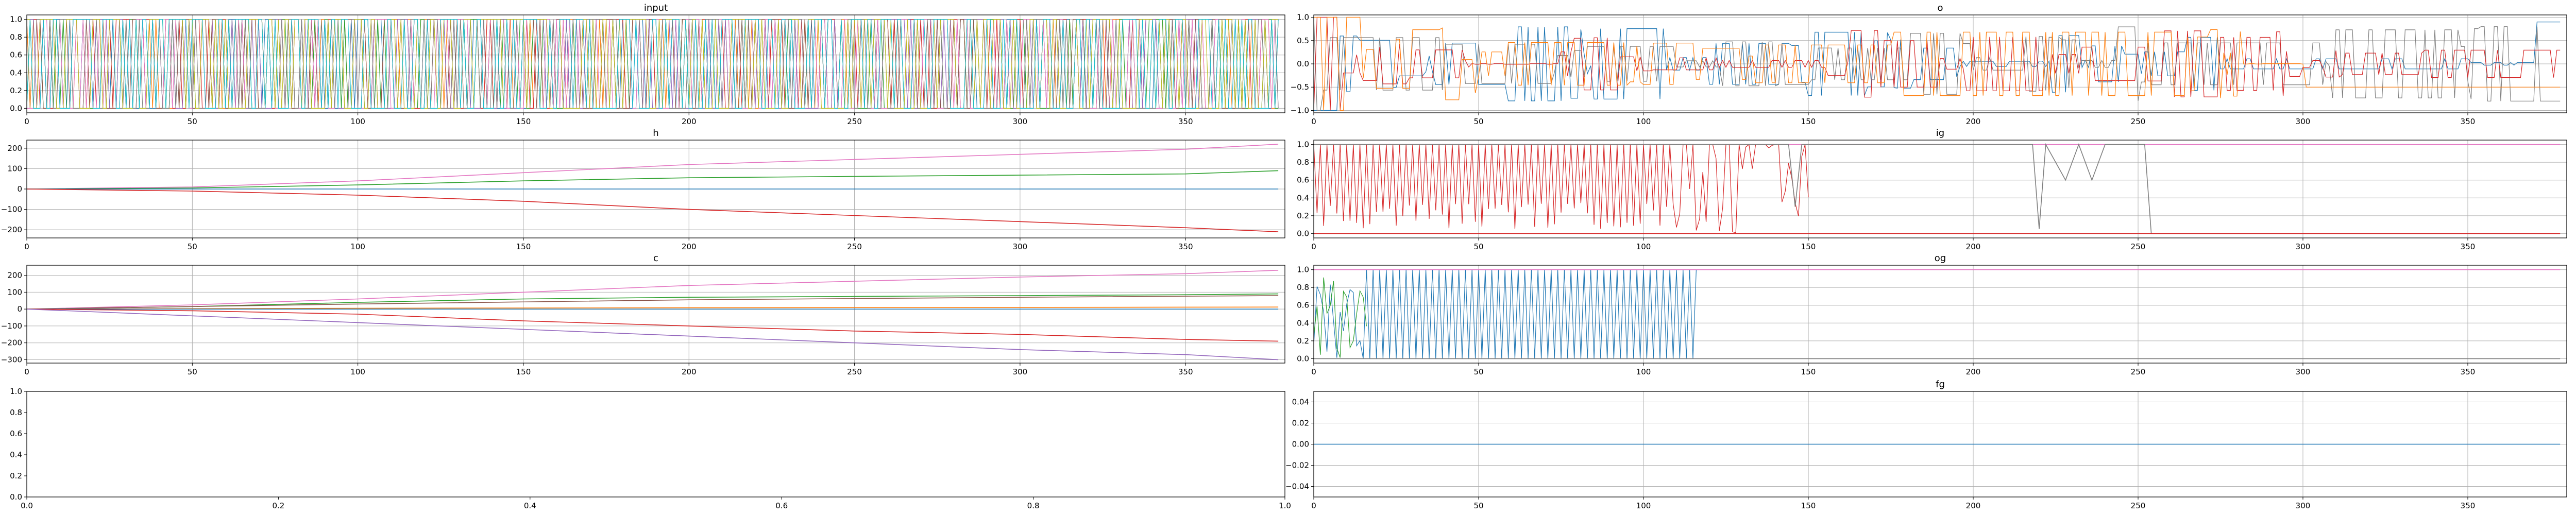  What do you see at coordinates (1940, 133) in the screenshot?
I see `chart-title-ig: ig` at bounding box center [1940, 133].